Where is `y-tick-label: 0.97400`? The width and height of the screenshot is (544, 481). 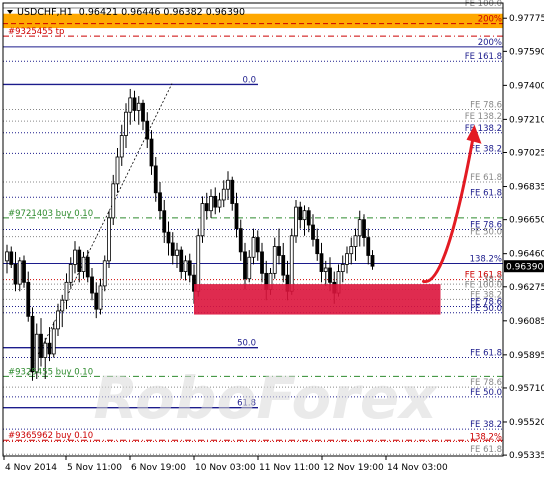 y-tick-label: 0.97400 is located at coordinates (526, 86).